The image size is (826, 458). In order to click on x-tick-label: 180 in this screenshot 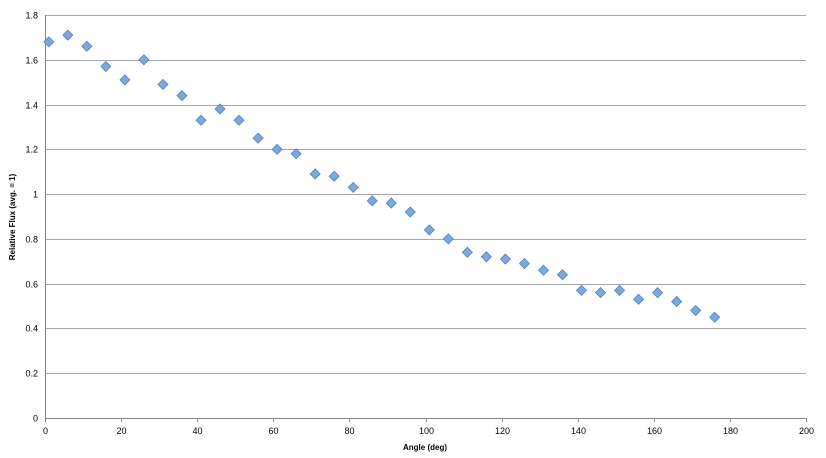, I will do `click(730, 431)`.